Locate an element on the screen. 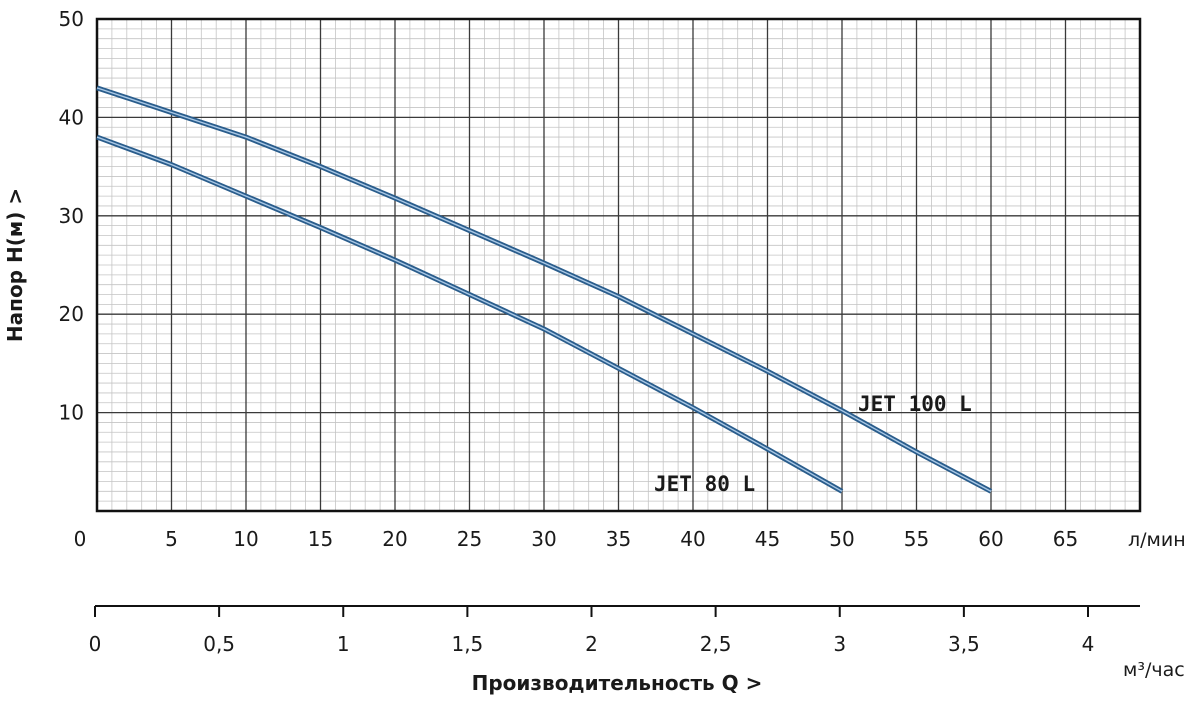 Image resolution: width=1200 pixels, height=704 pixels. x-secondary-tick-label: 1,5 is located at coordinates (467, 644).